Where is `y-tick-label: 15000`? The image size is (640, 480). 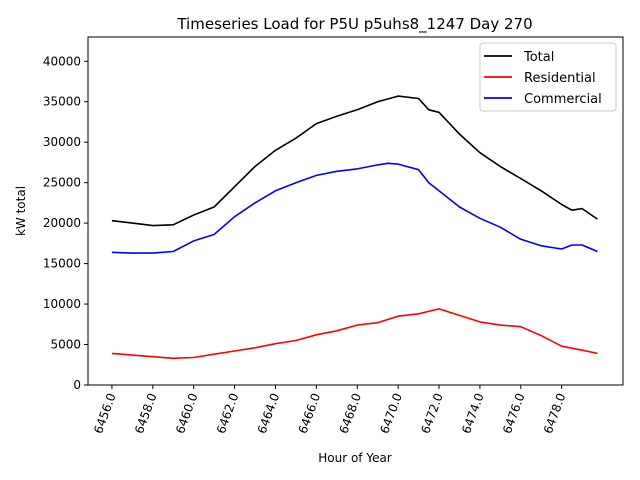
y-tick-label: 15000 is located at coordinates (62, 264).